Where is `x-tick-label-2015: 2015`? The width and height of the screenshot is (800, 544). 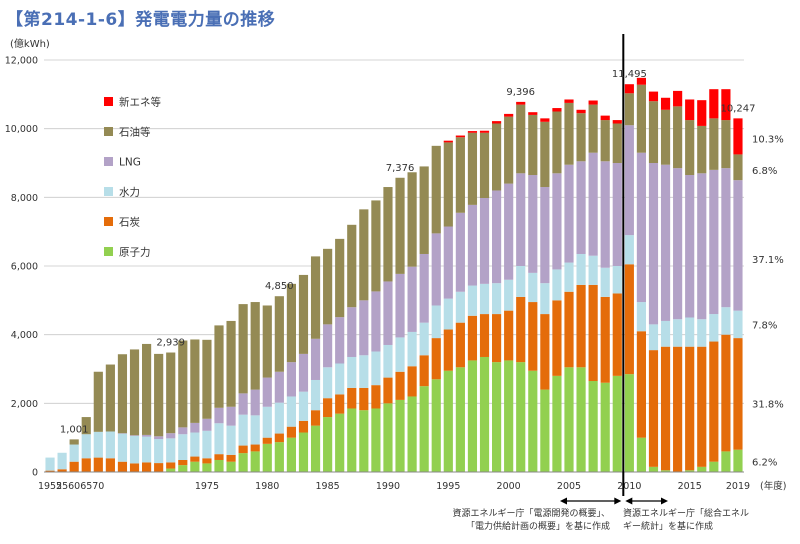 x-tick-label-2015: 2015 is located at coordinates (690, 486).